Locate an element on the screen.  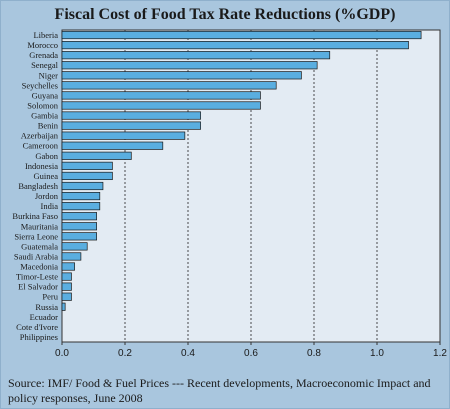
category-label: Mauritania is located at coordinates (40, 226).